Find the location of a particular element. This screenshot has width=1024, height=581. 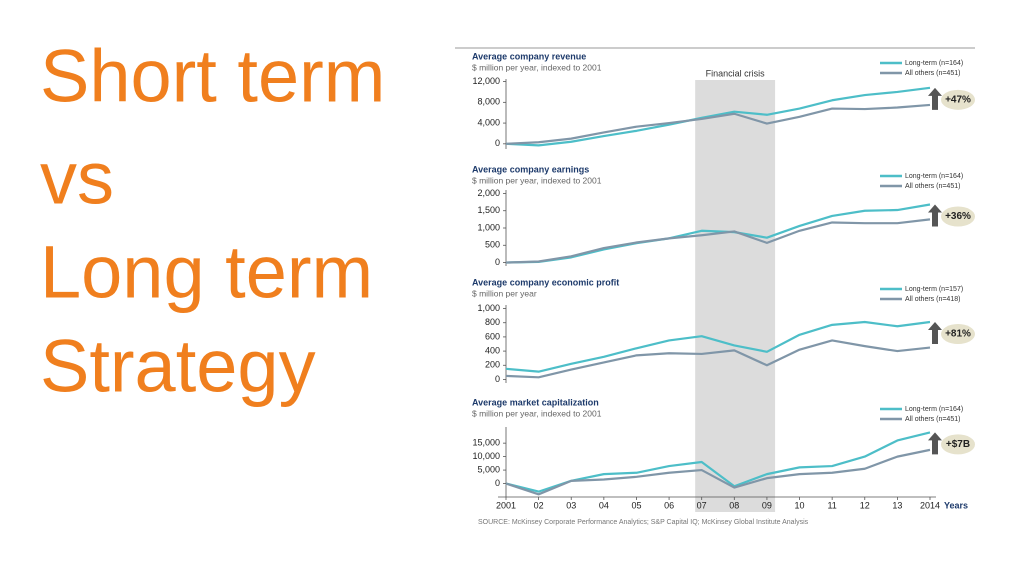

x-tick-label: 2014 is located at coordinates (930, 505).